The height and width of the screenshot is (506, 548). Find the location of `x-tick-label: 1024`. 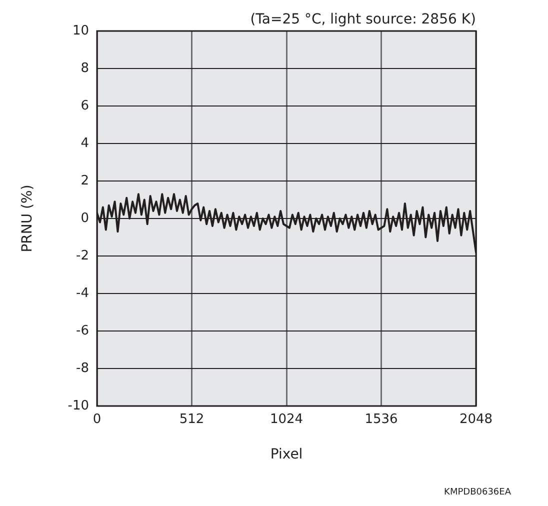

x-tick-label: 1024 is located at coordinates (287, 420).